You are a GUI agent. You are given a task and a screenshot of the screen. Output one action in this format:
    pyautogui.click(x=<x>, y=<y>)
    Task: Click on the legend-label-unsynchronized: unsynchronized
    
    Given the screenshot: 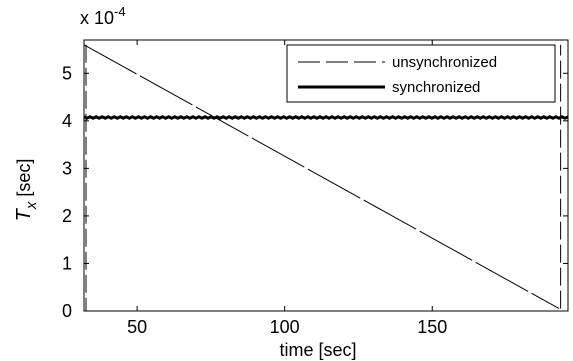 What is the action you would take?
    pyautogui.click(x=444, y=62)
    